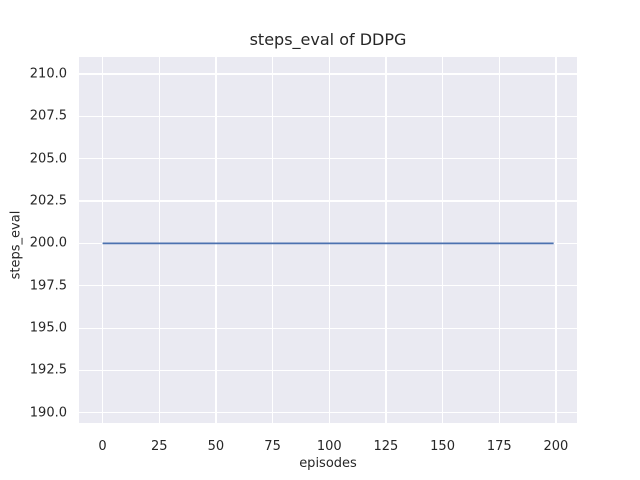 This screenshot has height=480, width=640. Describe the element at coordinates (442, 446) in the screenshot. I see `x-tick-label: 150` at that location.